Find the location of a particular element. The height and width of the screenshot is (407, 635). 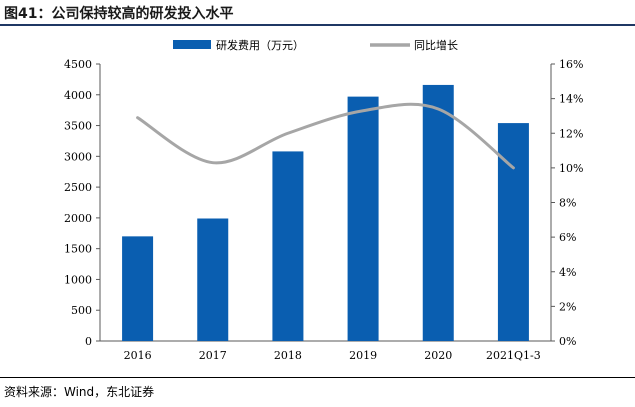

x-axis-labels: 2016 2017 2018 2019 2020 2021Q1-3 is located at coordinates (332, 355).